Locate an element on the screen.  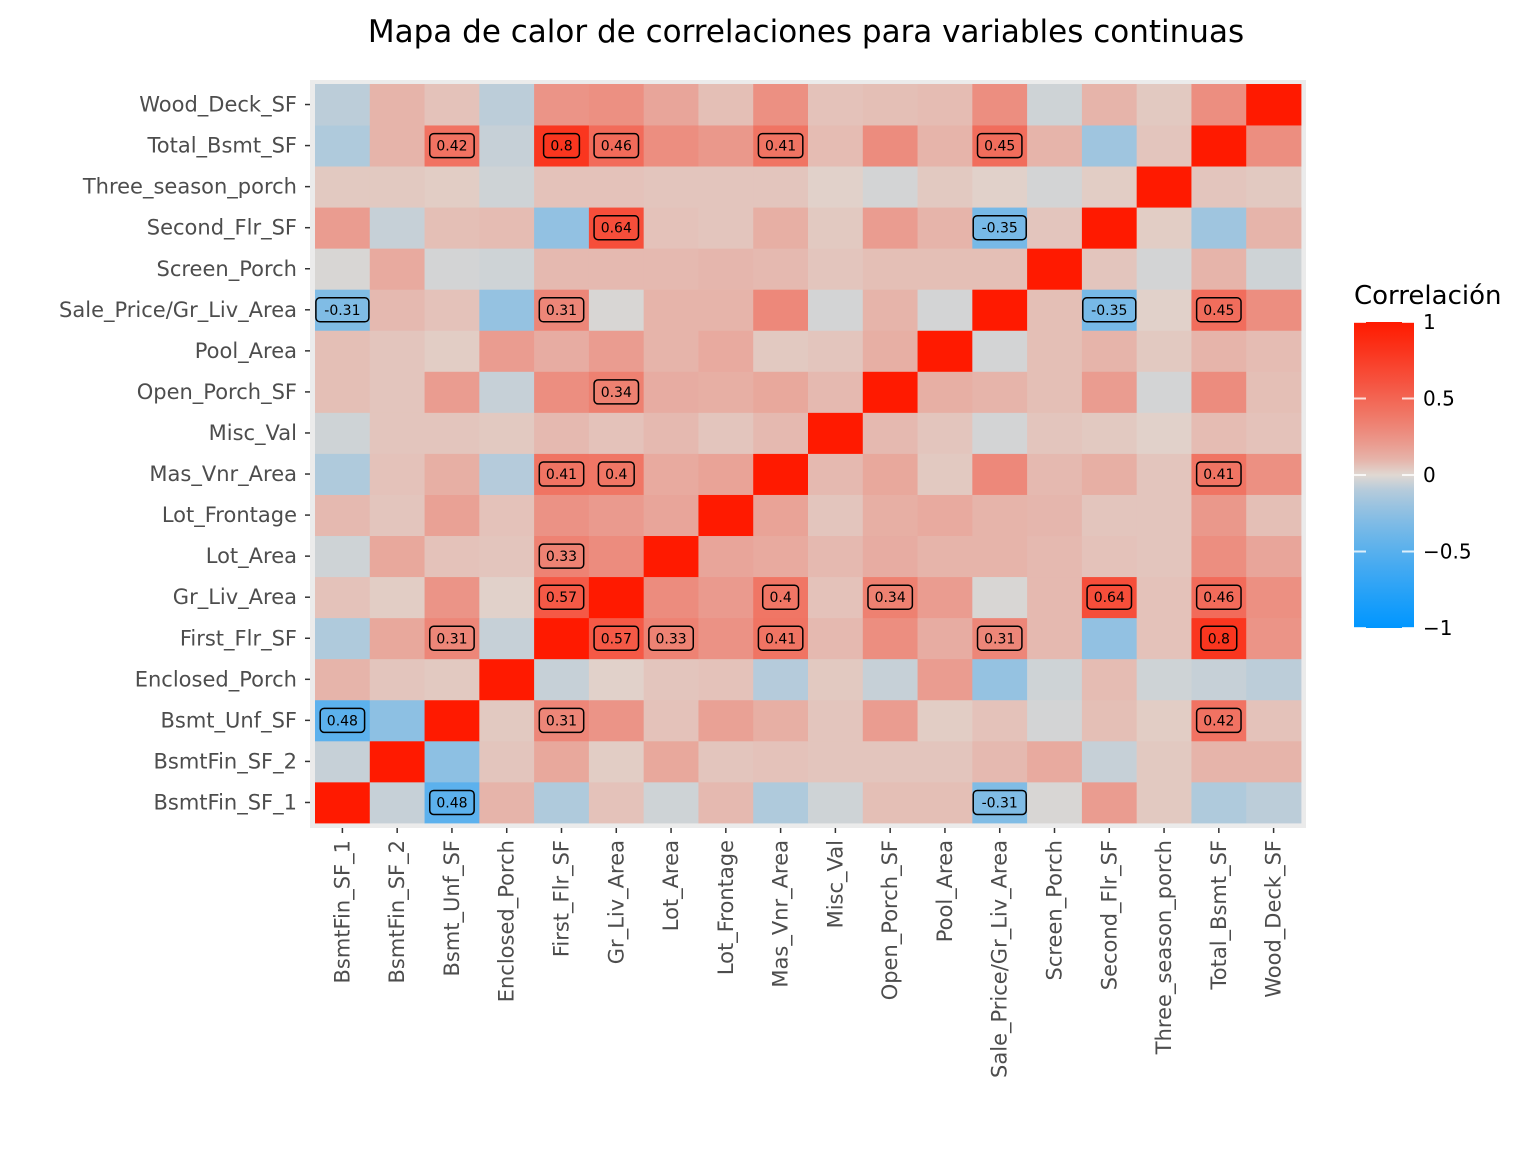
heatmap-cell-three-season-porch-x-mas-vnr-area is located at coordinates (781, 187).